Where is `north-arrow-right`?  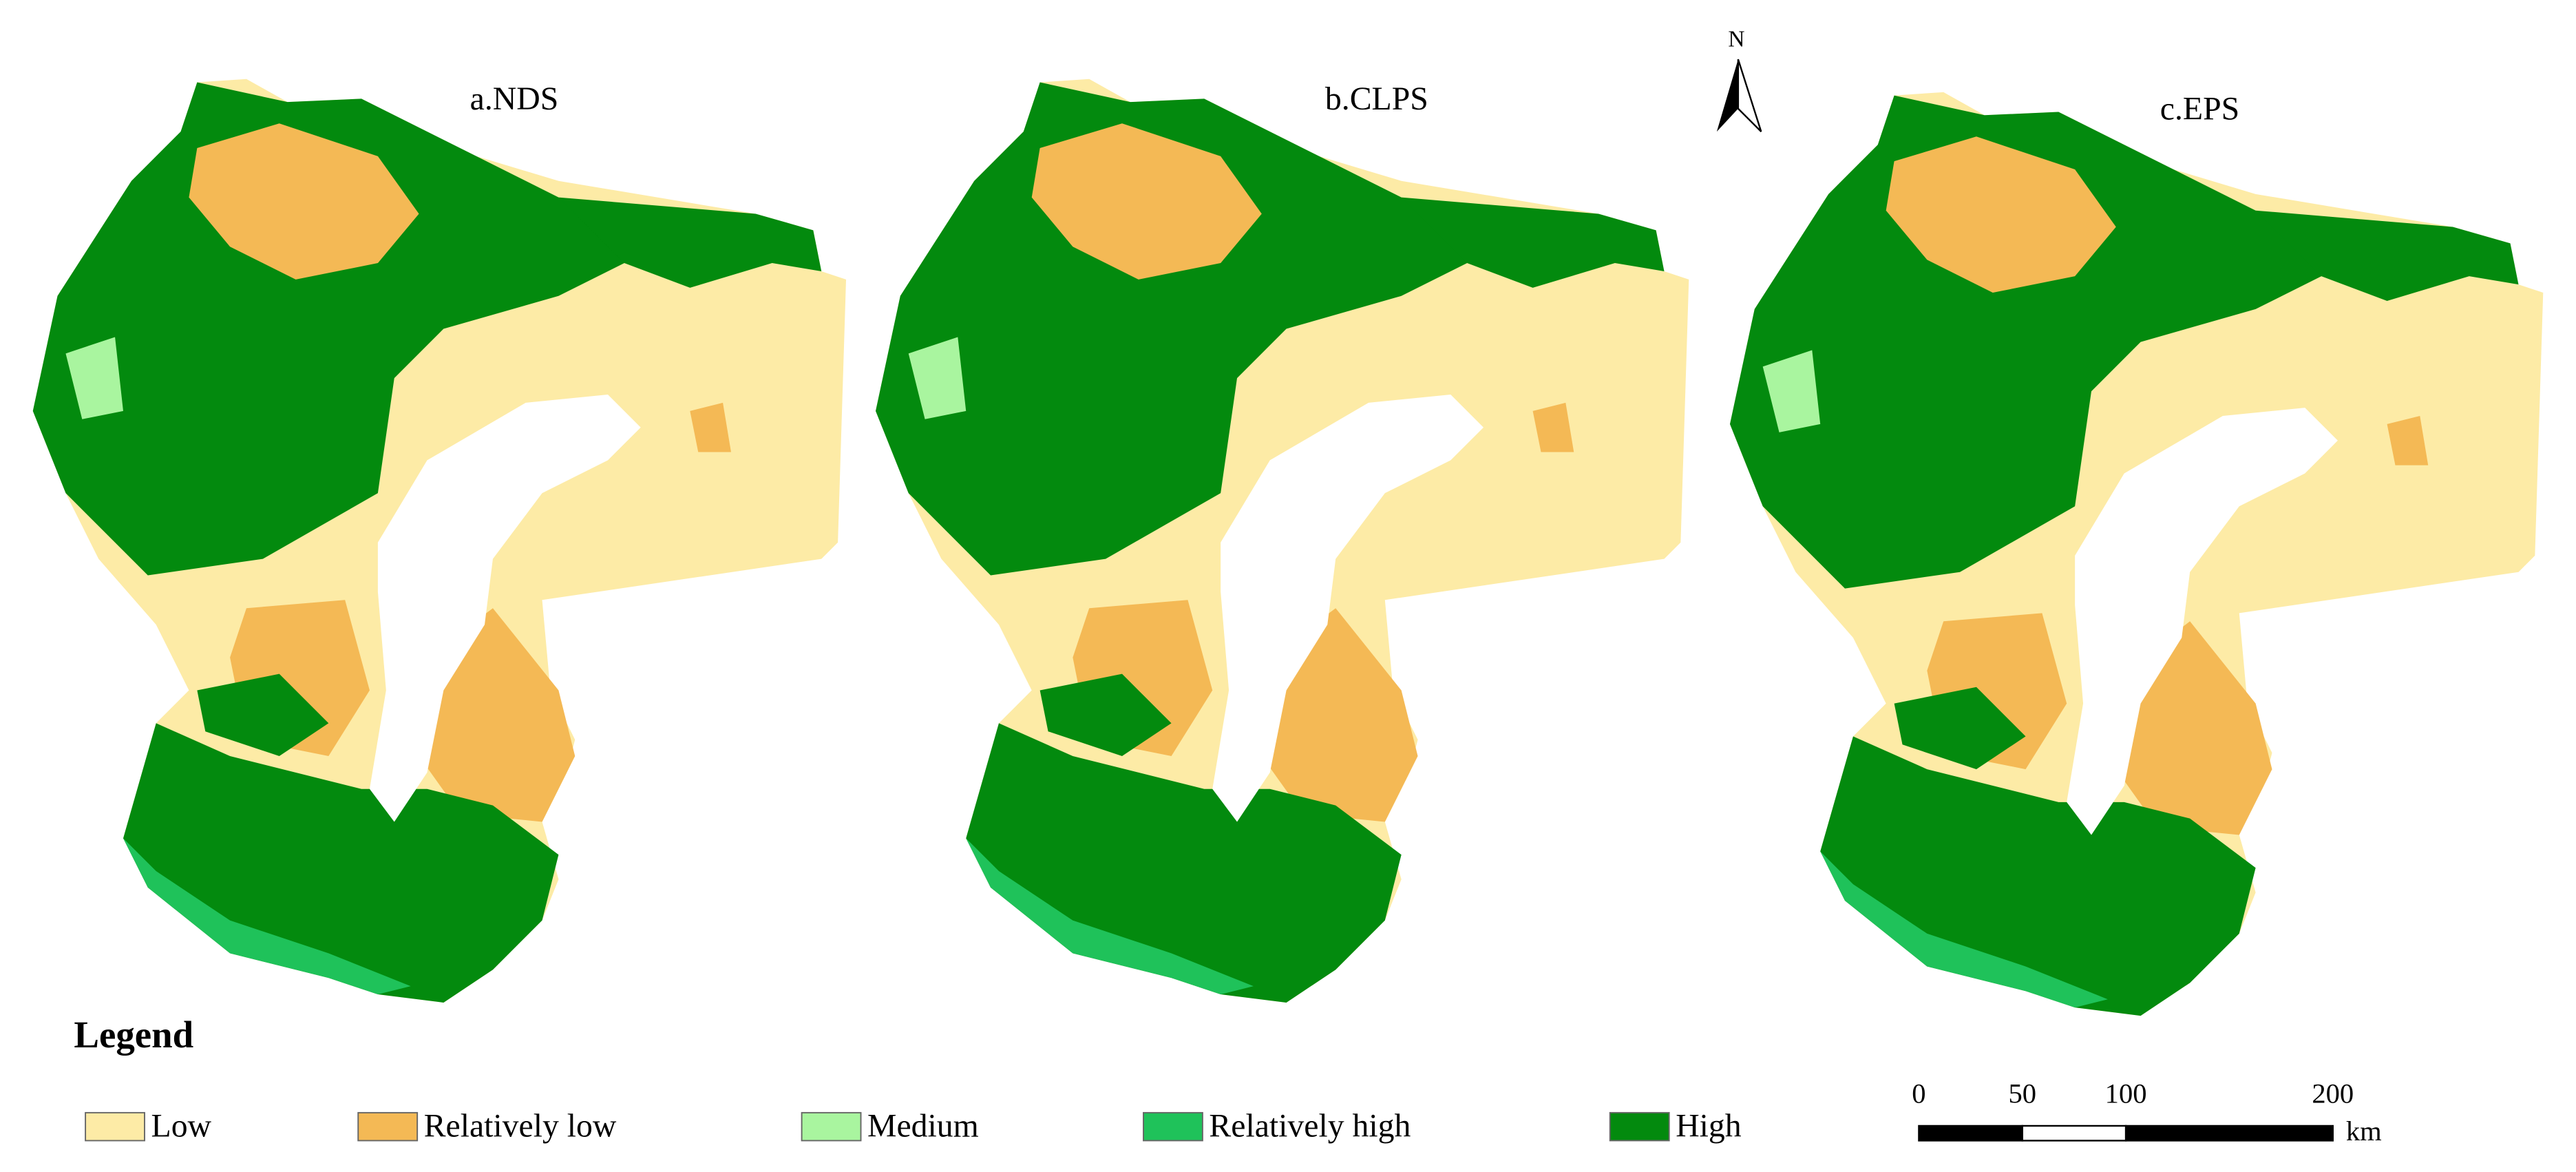
north-arrow-right is located at coordinates (1750, 96).